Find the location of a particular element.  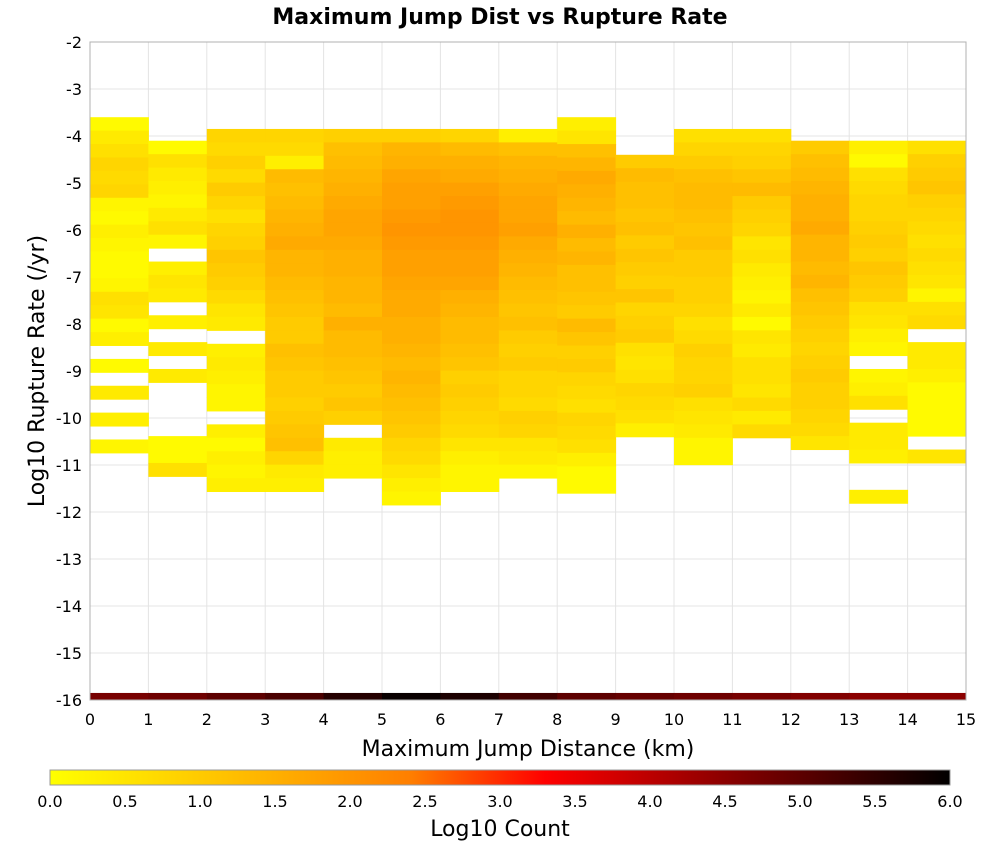

y-tick-label: -9 is located at coordinates (74, 371).